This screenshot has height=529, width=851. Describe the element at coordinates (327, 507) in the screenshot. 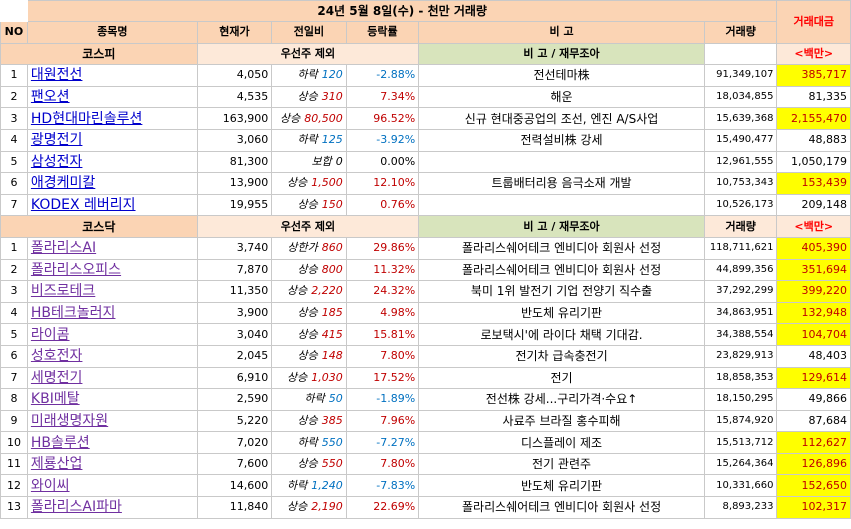

I see `change-amount: 2,190` at that location.